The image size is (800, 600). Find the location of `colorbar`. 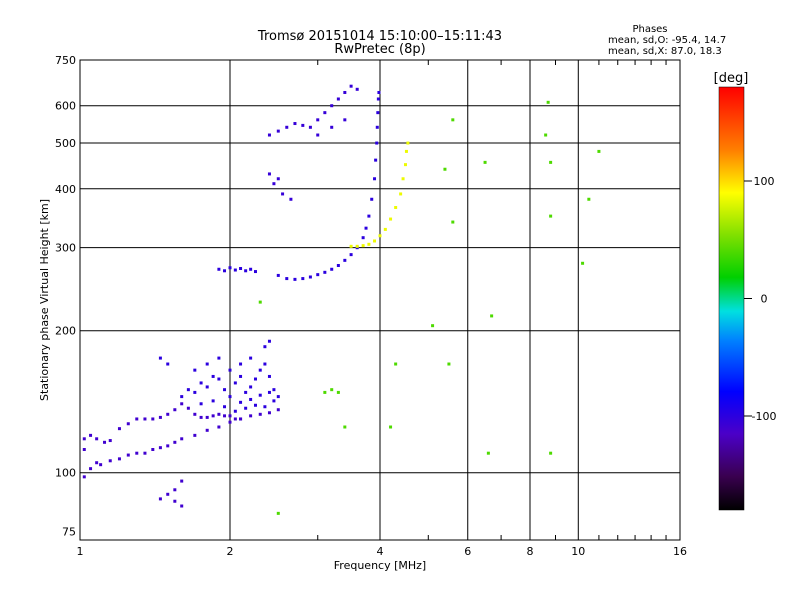

colorbar is located at coordinates (731, 298).